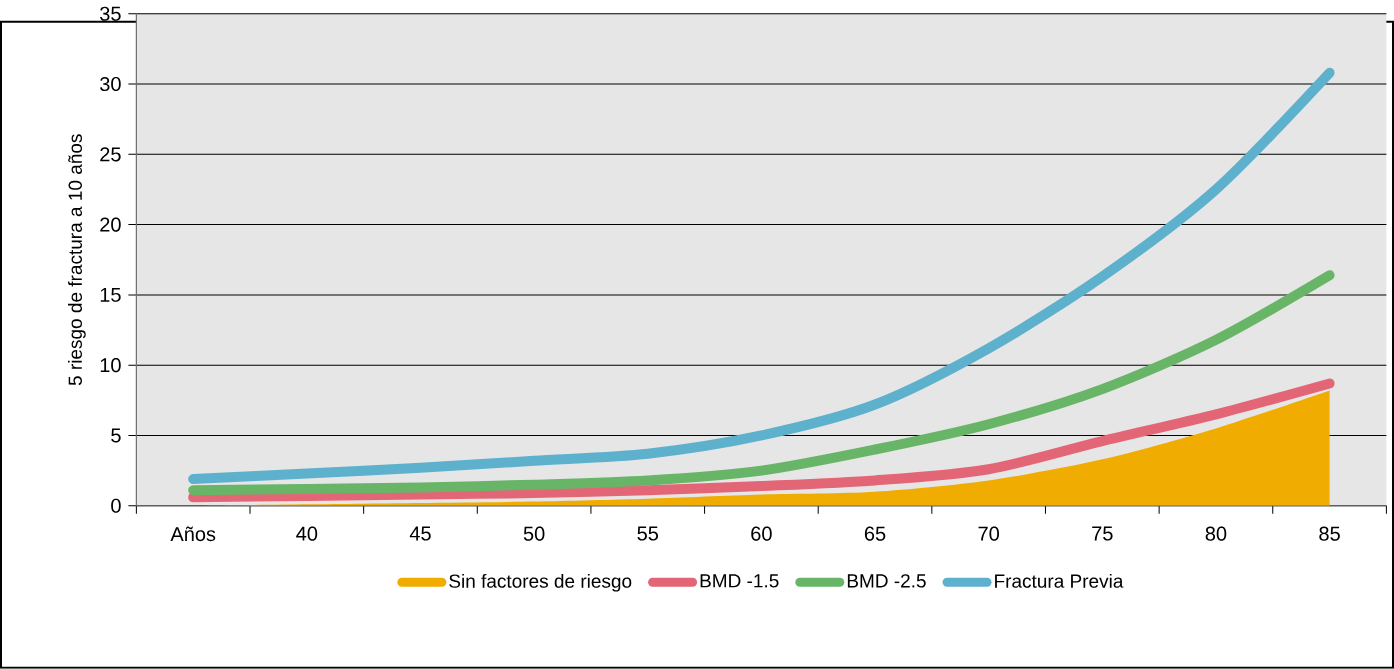 The width and height of the screenshot is (1394, 669). I want to click on legend-label: BMD -1.5, so click(739, 581).